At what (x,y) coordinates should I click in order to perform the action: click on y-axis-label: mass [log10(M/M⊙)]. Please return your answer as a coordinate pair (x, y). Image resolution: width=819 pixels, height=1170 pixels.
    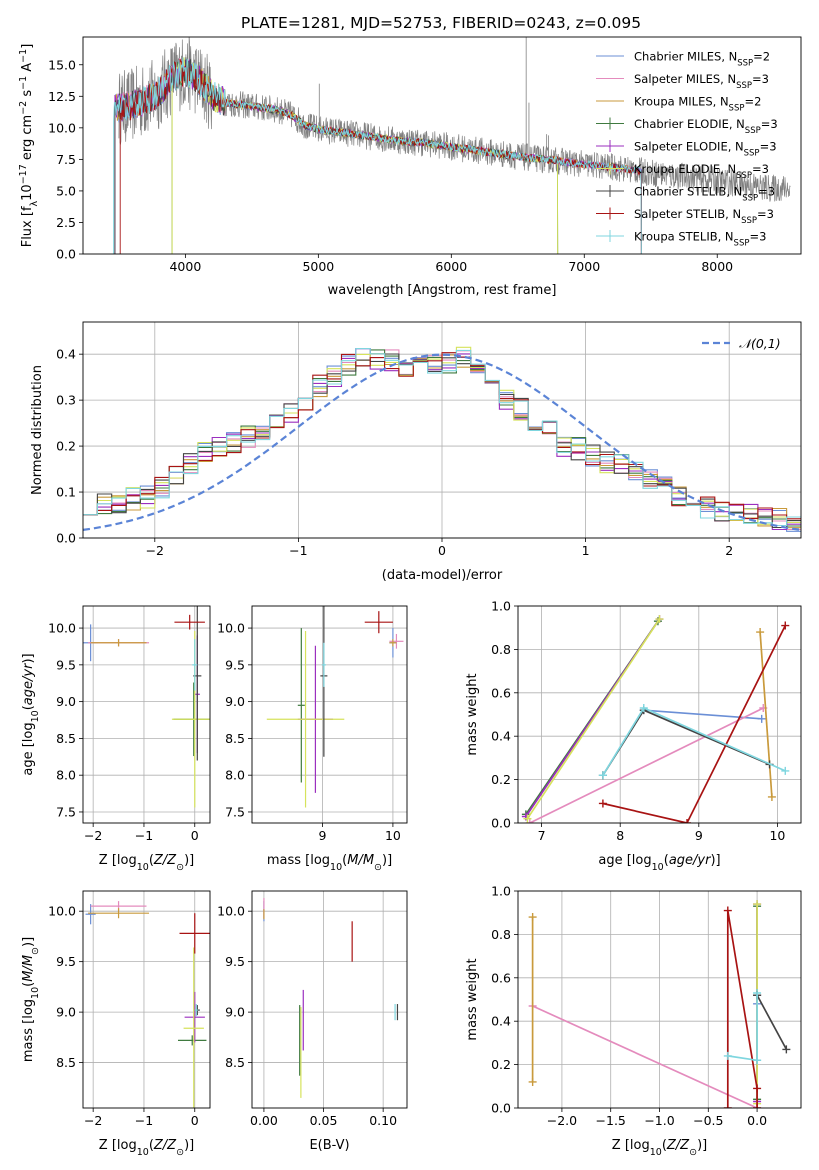
    Looking at the image, I should click on (31, 999).